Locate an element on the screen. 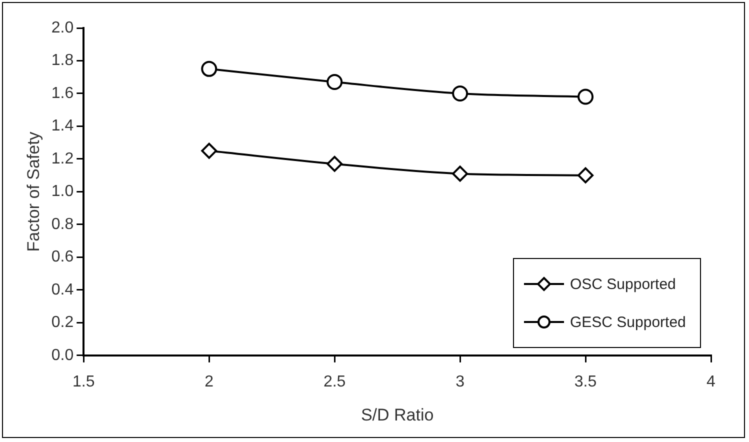  x-tick-label: 4 is located at coordinates (711, 381).